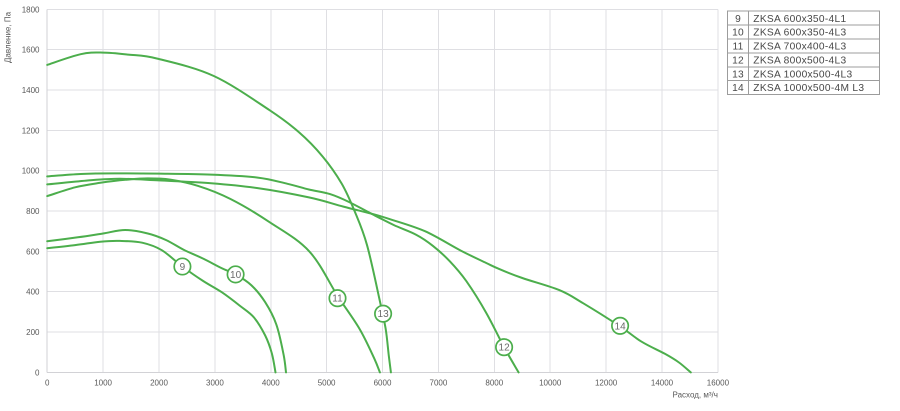 This screenshot has width=900, height=411. Describe the element at coordinates (33, 211) in the screenshot. I see `svg-text: 800` at that location.